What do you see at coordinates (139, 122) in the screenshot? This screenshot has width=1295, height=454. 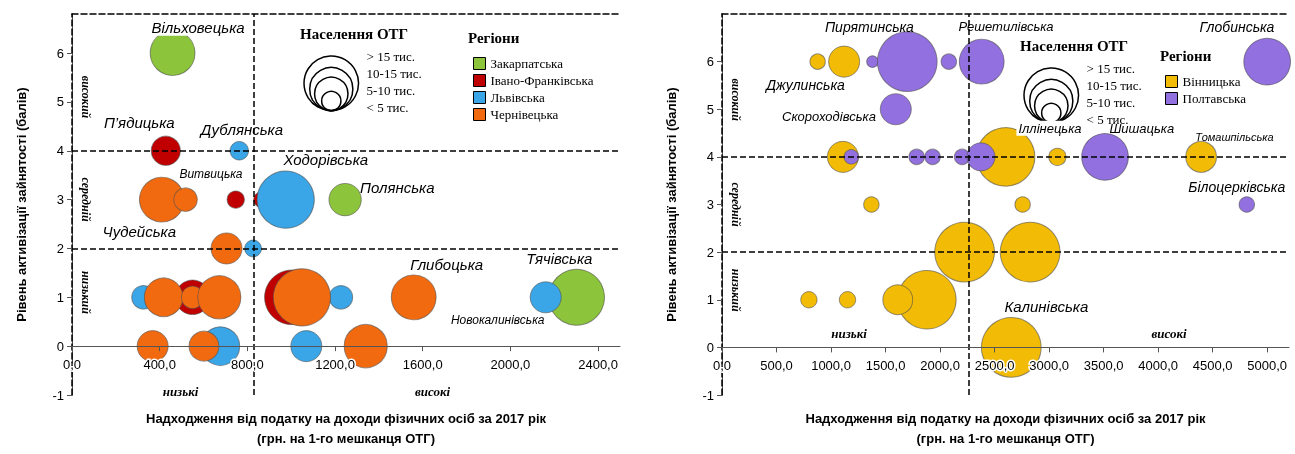 I see `annotation: П’ядицька` at bounding box center [139, 122].